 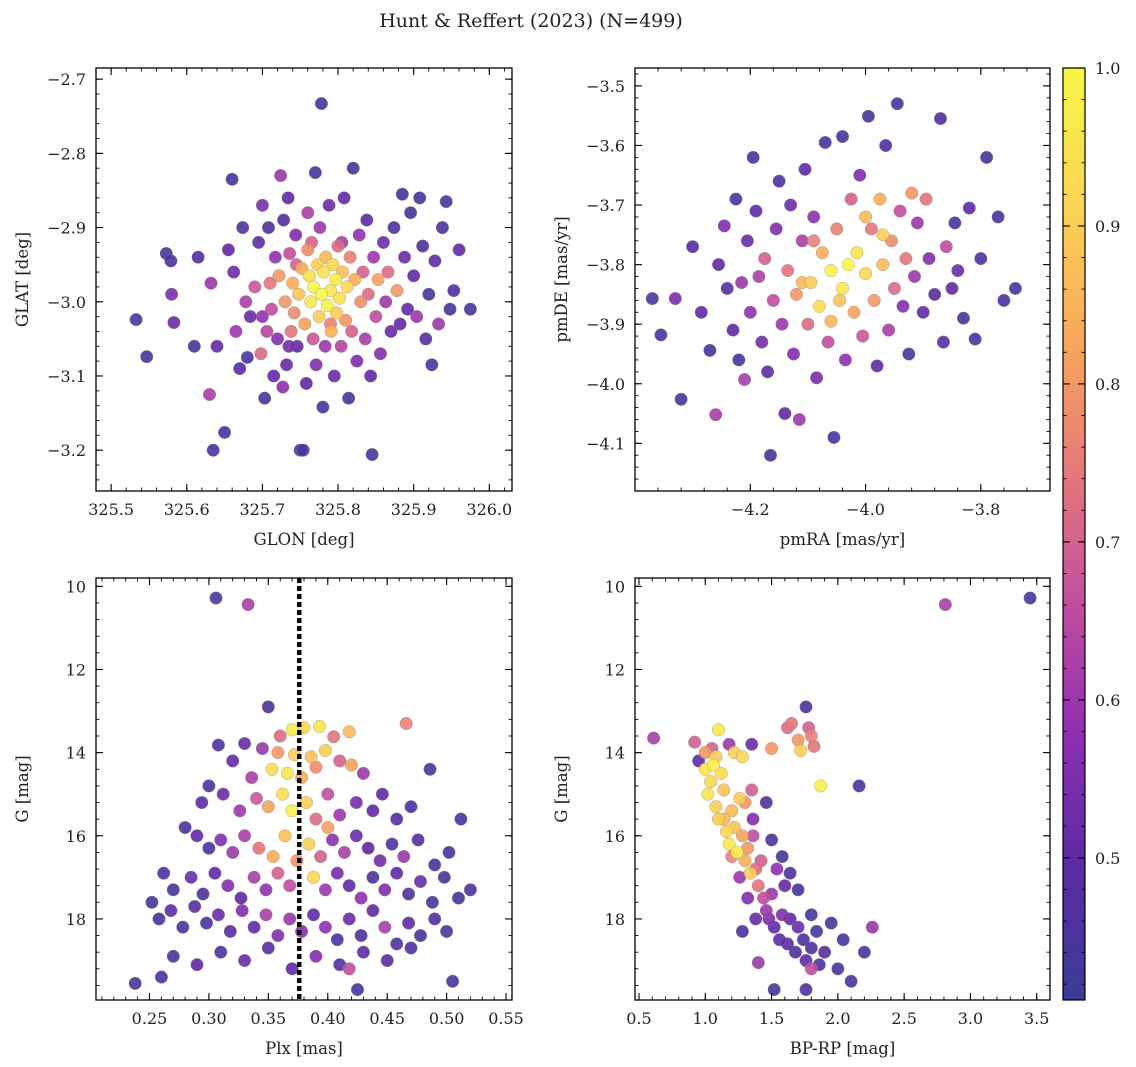 What do you see at coordinates (328, 1018) in the screenshot?
I see `x-tick-label: 0.40` at bounding box center [328, 1018].